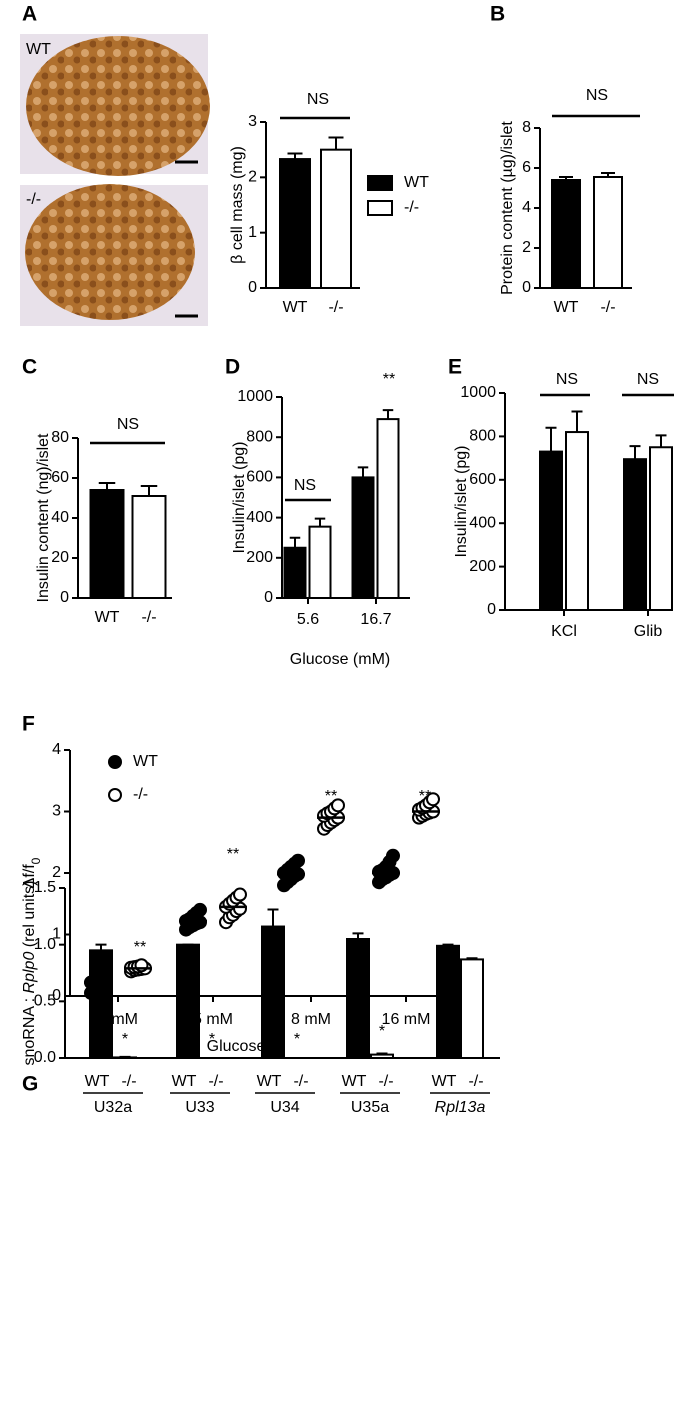  What do you see at coordinates (140, 794) in the screenshot?
I see `legend-label: -/-` at bounding box center [140, 794].